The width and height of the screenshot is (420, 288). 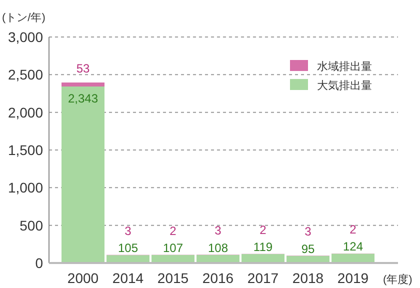 What do you see at coordinates (26, 37) in the screenshot?
I see `y-tick-label: 3,000` at bounding box center [26, 37].